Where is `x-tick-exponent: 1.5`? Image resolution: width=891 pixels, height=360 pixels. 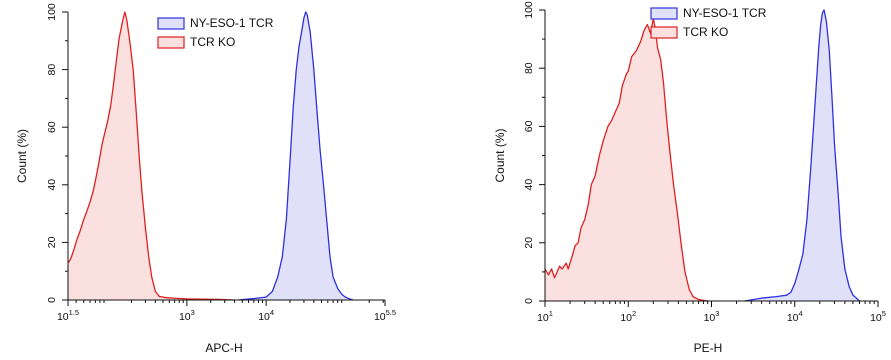 x-tick-exponent: 1.5 is located at coordinates (74, 312).